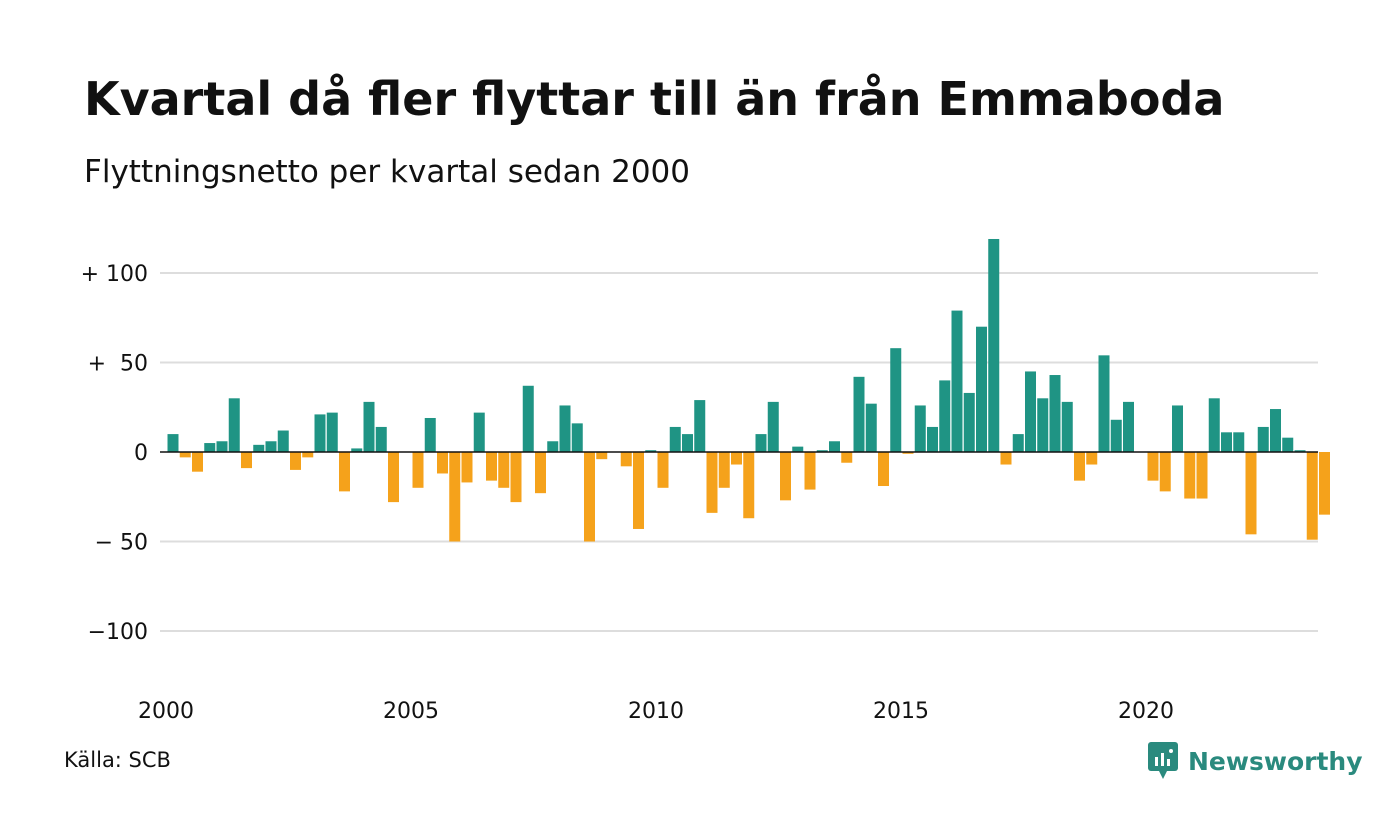  What do you see at coordinates (411, 711) in the screenshot?
I see `x-tick-label: 2005` at bounding box center [411, 711].